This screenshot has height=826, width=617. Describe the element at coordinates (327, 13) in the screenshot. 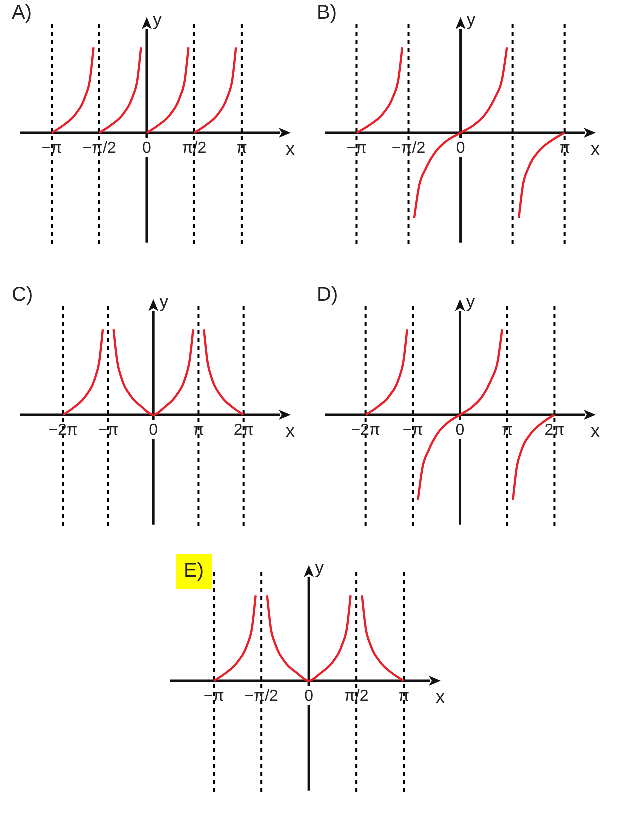

I see `chart-title: B)` at that location.